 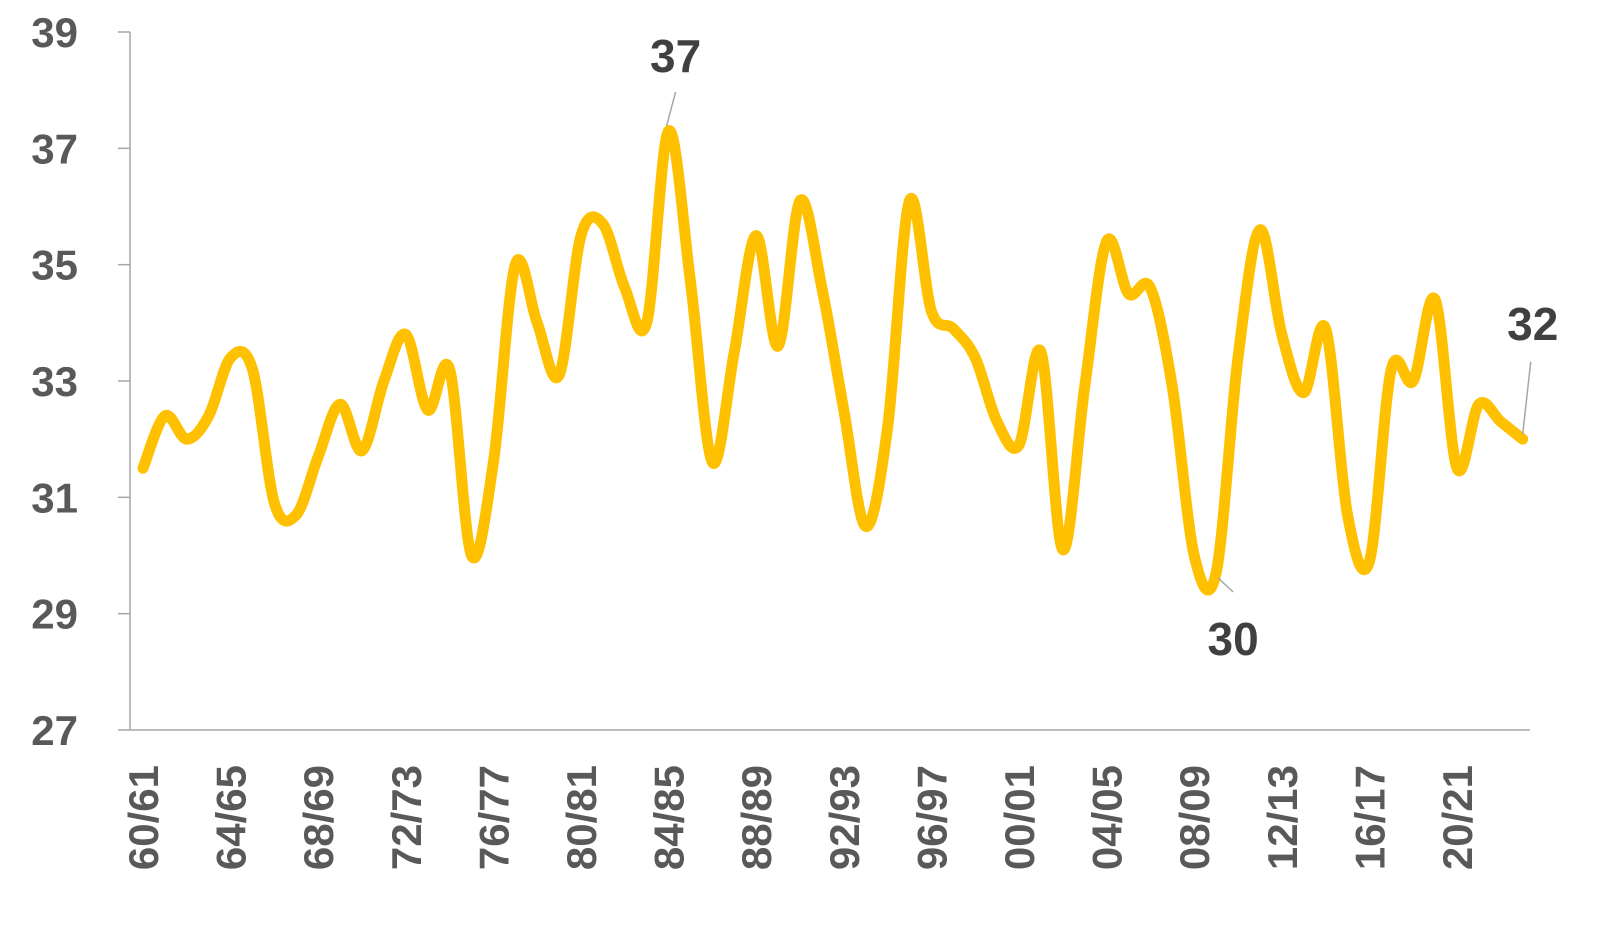 What do you see at coordinates (1194, 817) in the screenshot?
I see `x-tick-label: 08/09` at bounding box center [1194, 817].